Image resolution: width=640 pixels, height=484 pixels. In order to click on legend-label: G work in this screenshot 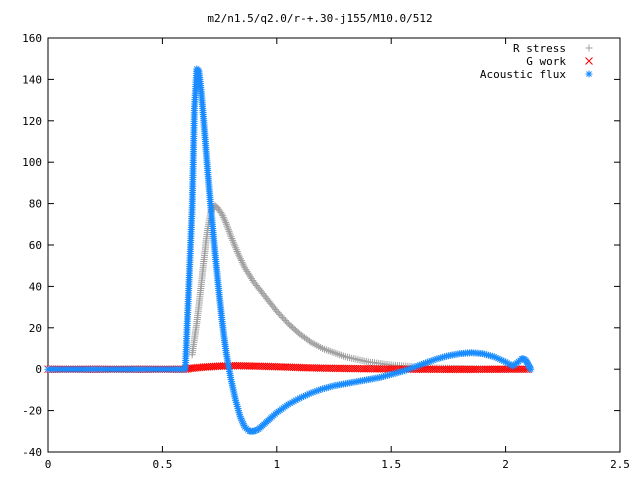, I will do `click(546, 61)`.